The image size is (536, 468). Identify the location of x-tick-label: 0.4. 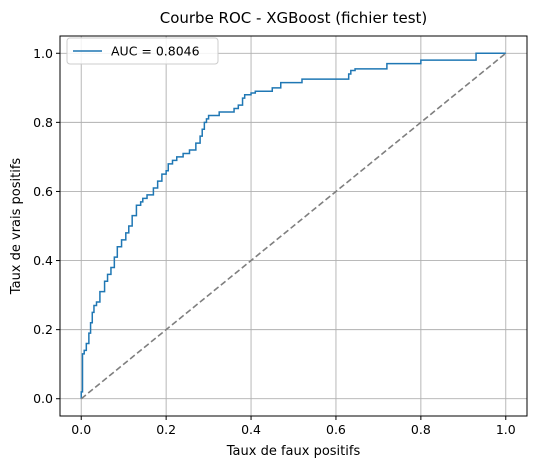
(251, 429).